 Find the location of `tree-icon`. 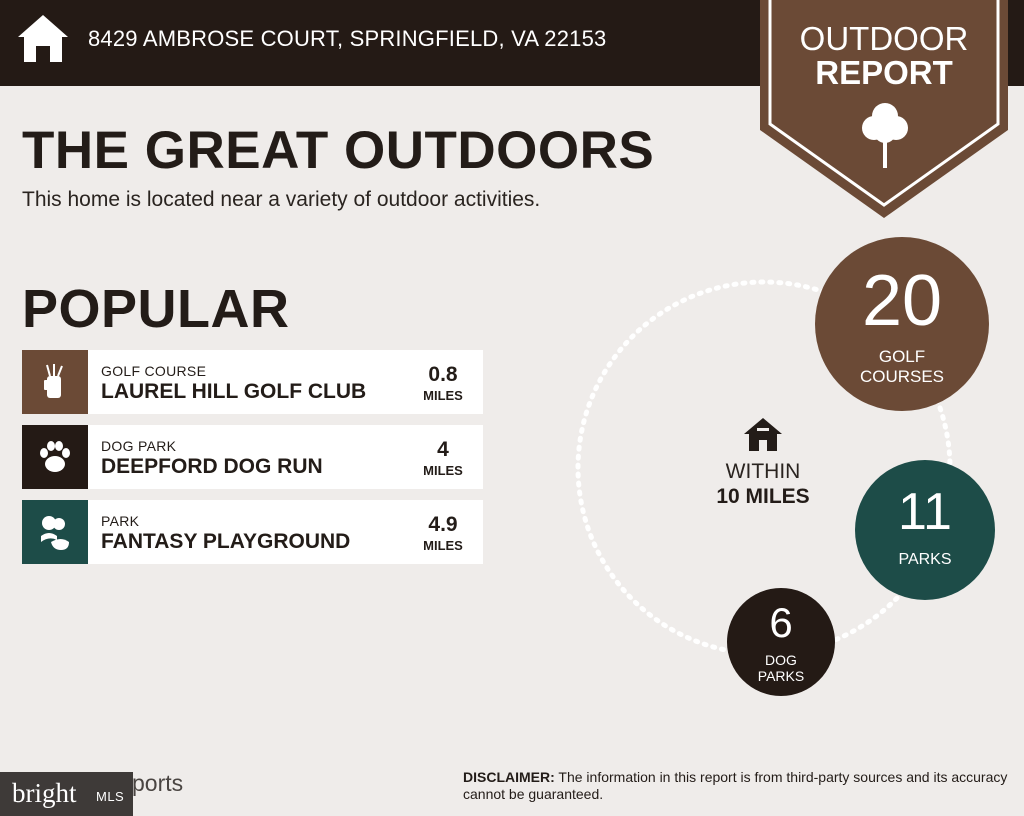

tree-icon is located at coordinates (885, 135).